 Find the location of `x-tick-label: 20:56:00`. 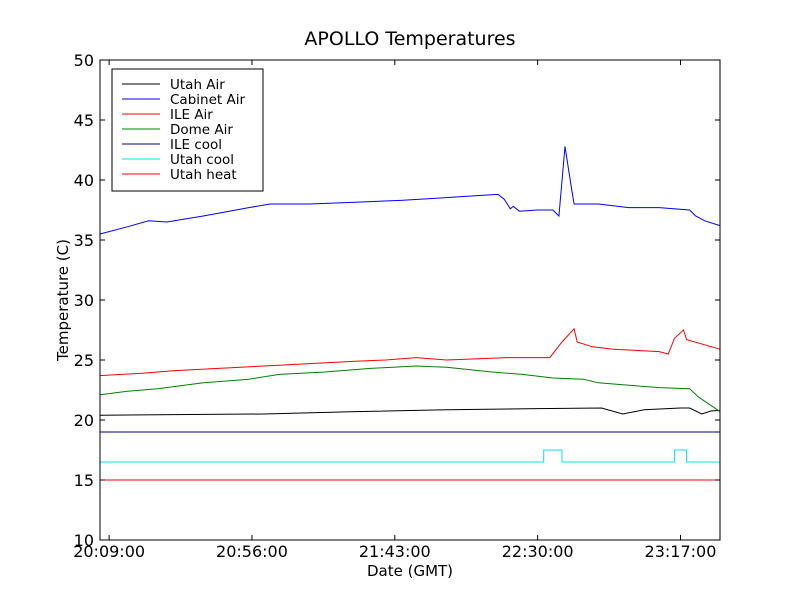

x-tick-label: 20:56:00 is located at coordinates (252, 551).